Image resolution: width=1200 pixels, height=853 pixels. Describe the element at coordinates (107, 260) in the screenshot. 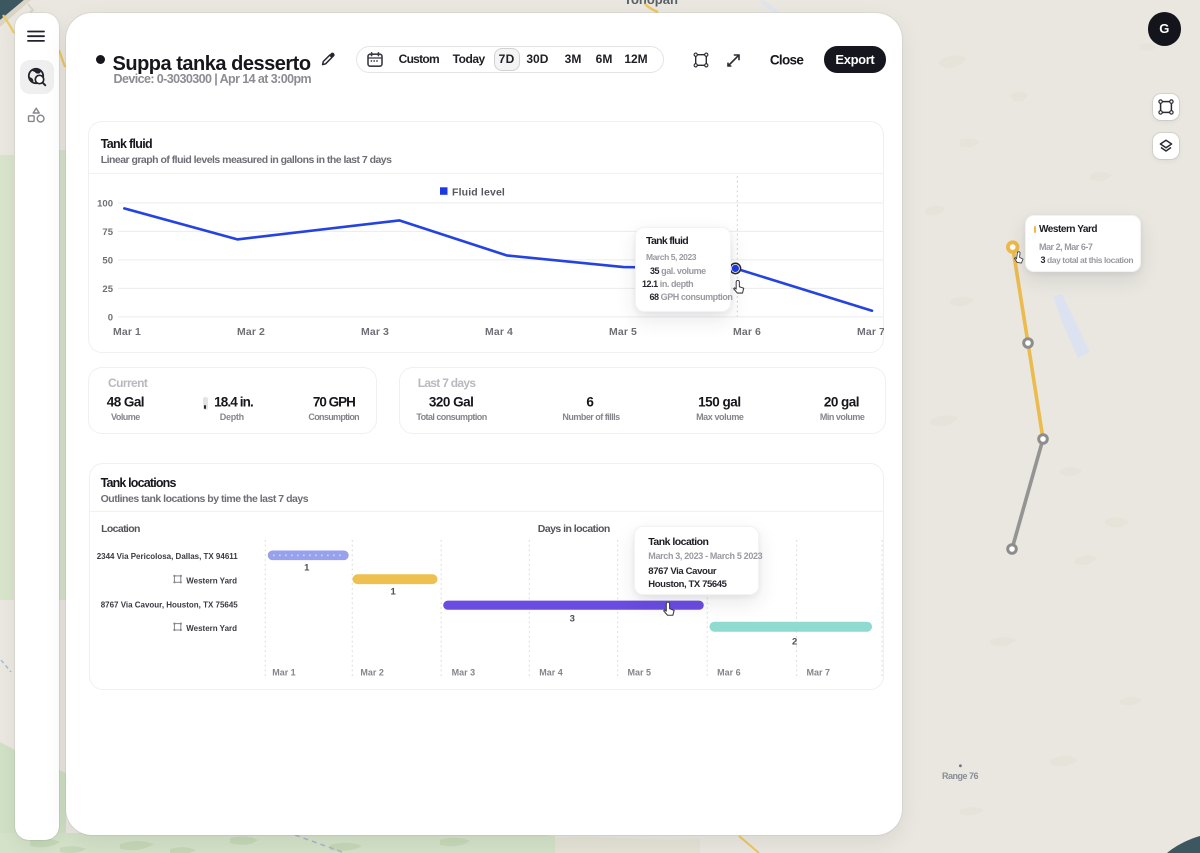

I see `svg-text: 50` at that location.